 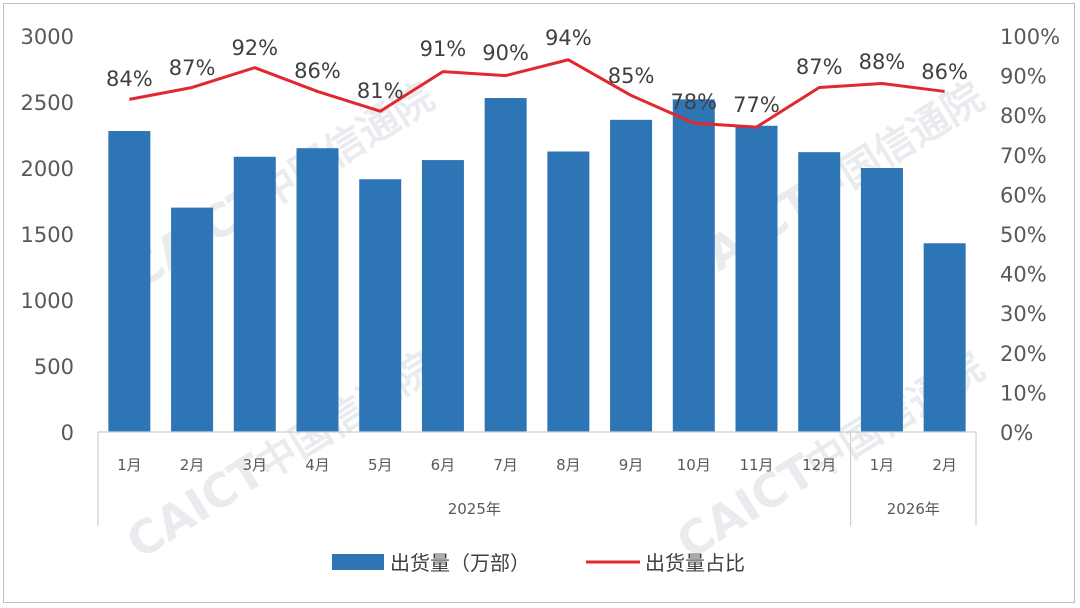 I want to click on category-label: 9月, so click(x=631, y=465).